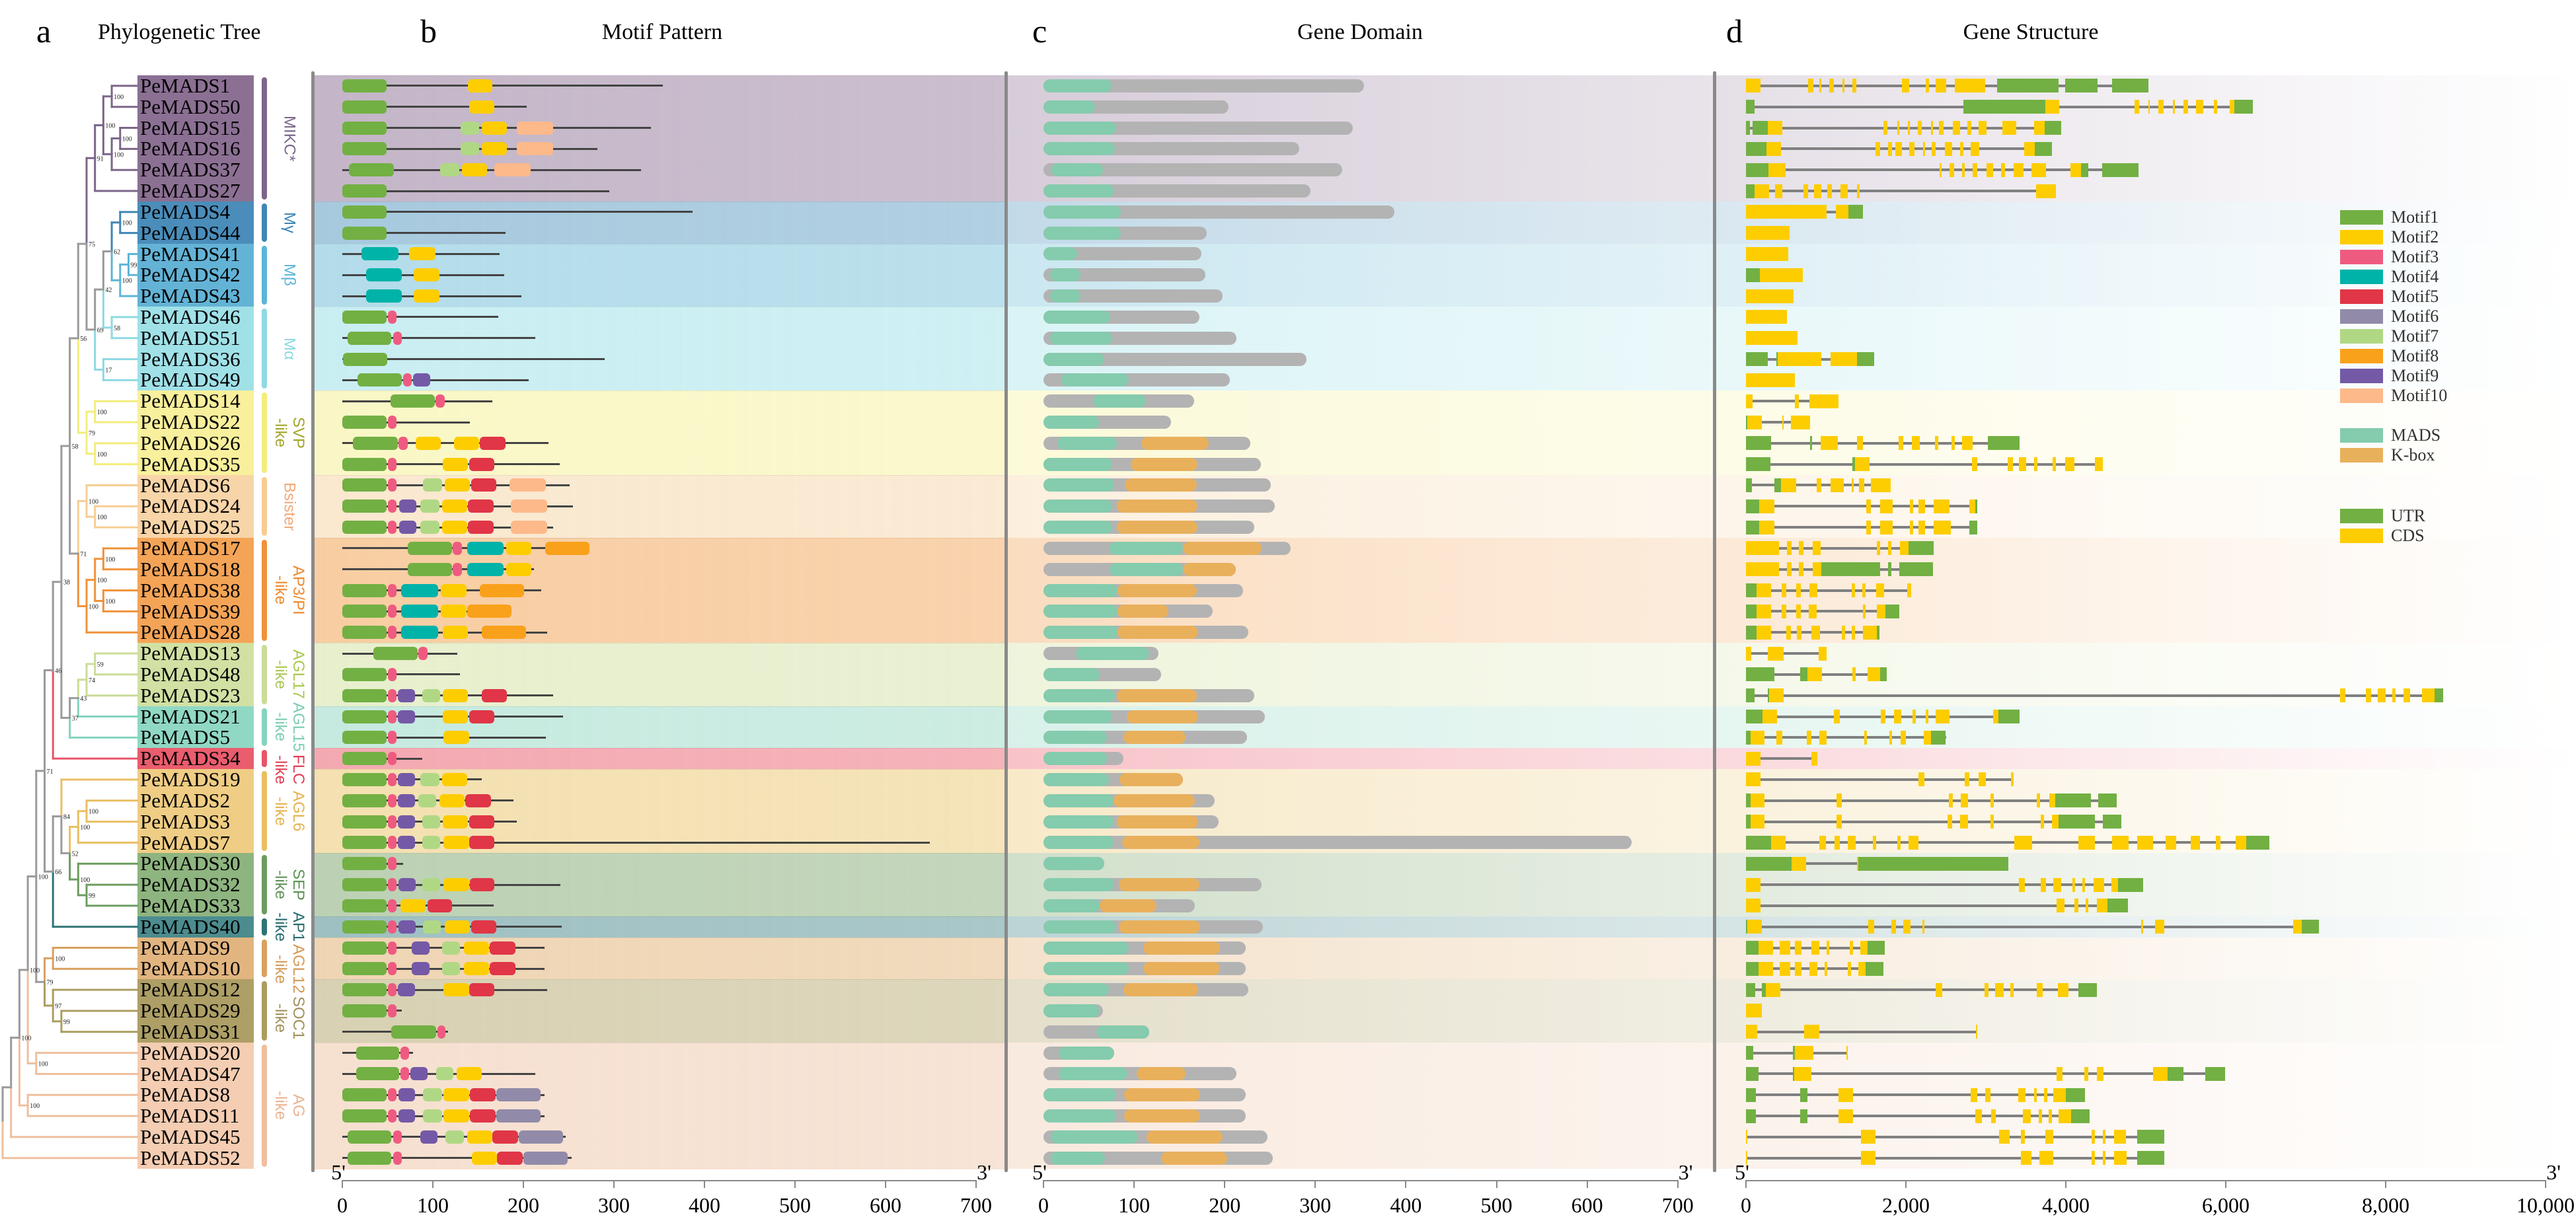 This screenshot has width=2576, height=1217. I want to click on bootstrap-value: 37, so click(75, 718).